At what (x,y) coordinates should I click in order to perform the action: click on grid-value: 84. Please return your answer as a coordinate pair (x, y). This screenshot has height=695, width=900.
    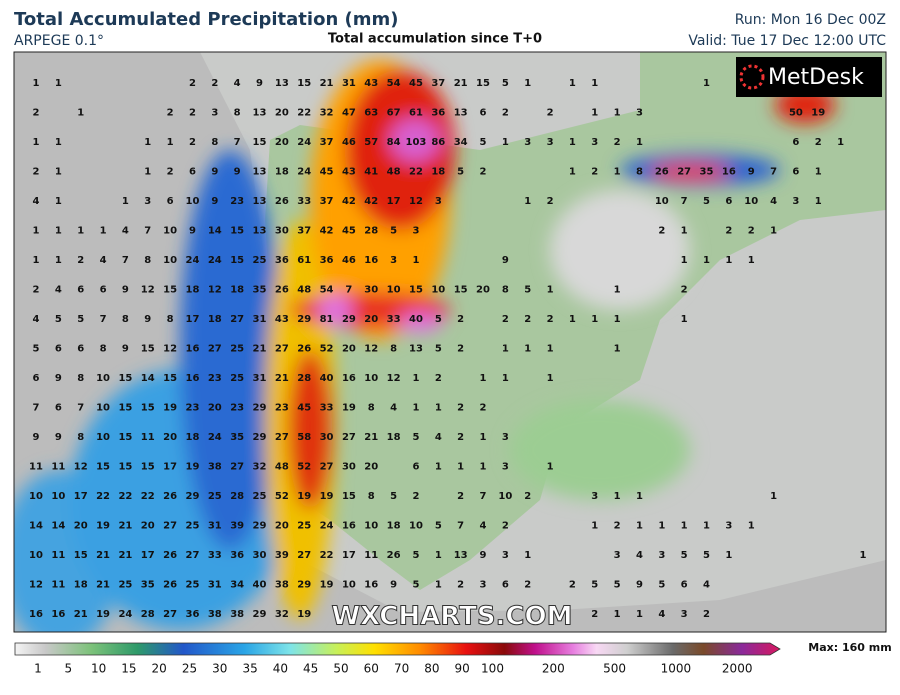
    Looking at the image, I should click on (394, 142).